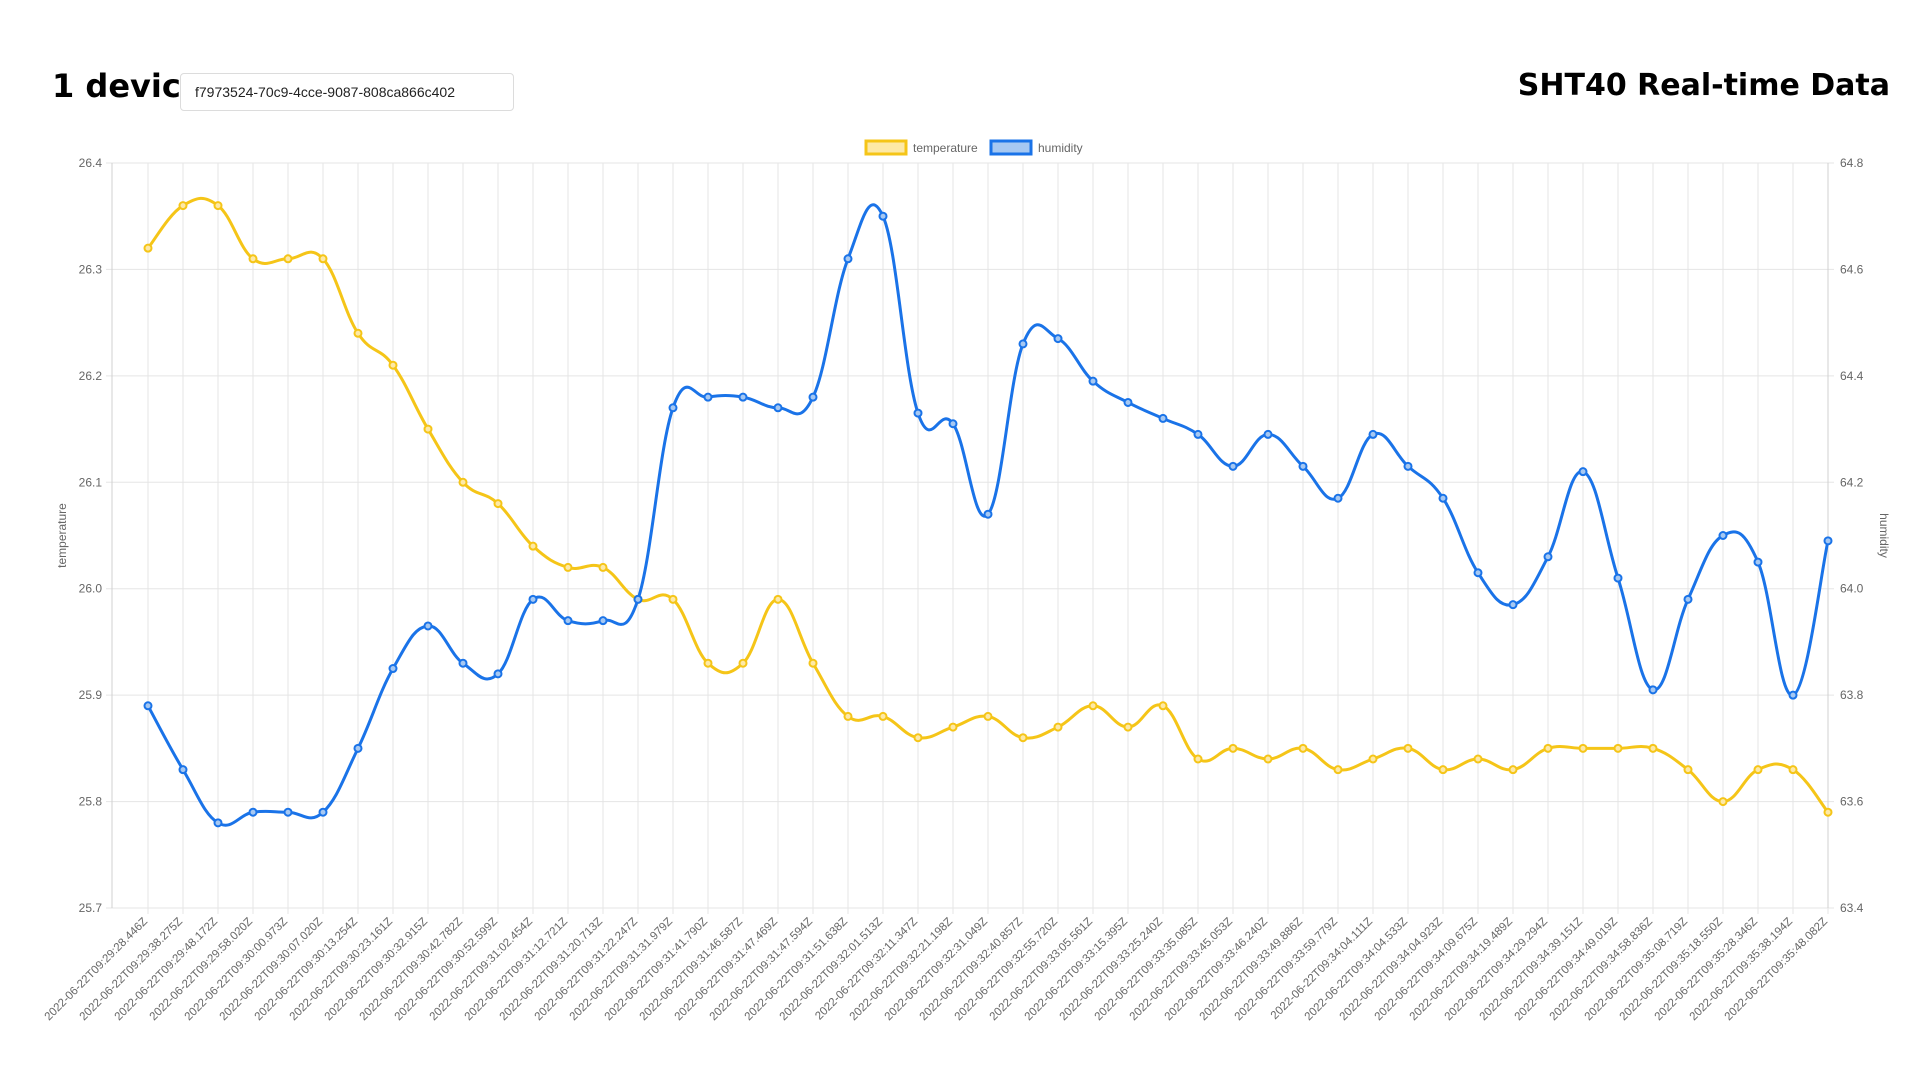 The image size is (1920, 1090). I want to click on y-right-tick-label: 63.8, so click(1852, 695).